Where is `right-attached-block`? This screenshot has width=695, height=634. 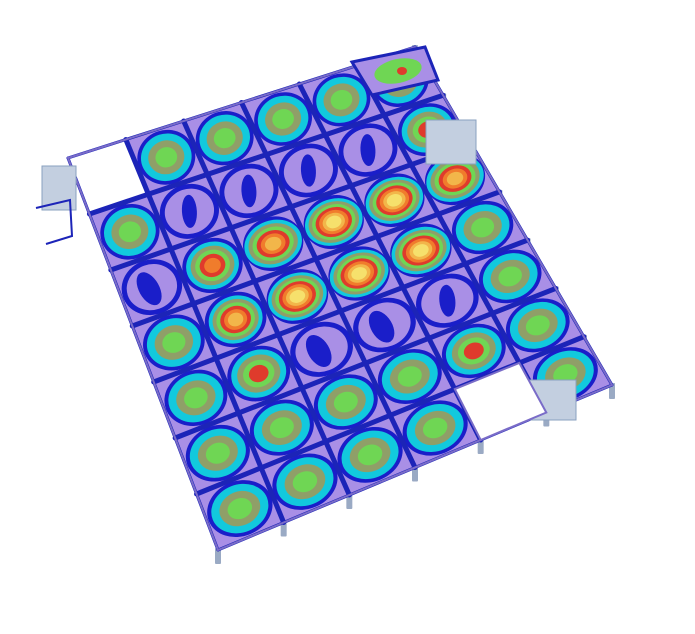 right-attached-block is located at coordinates (451, 142).